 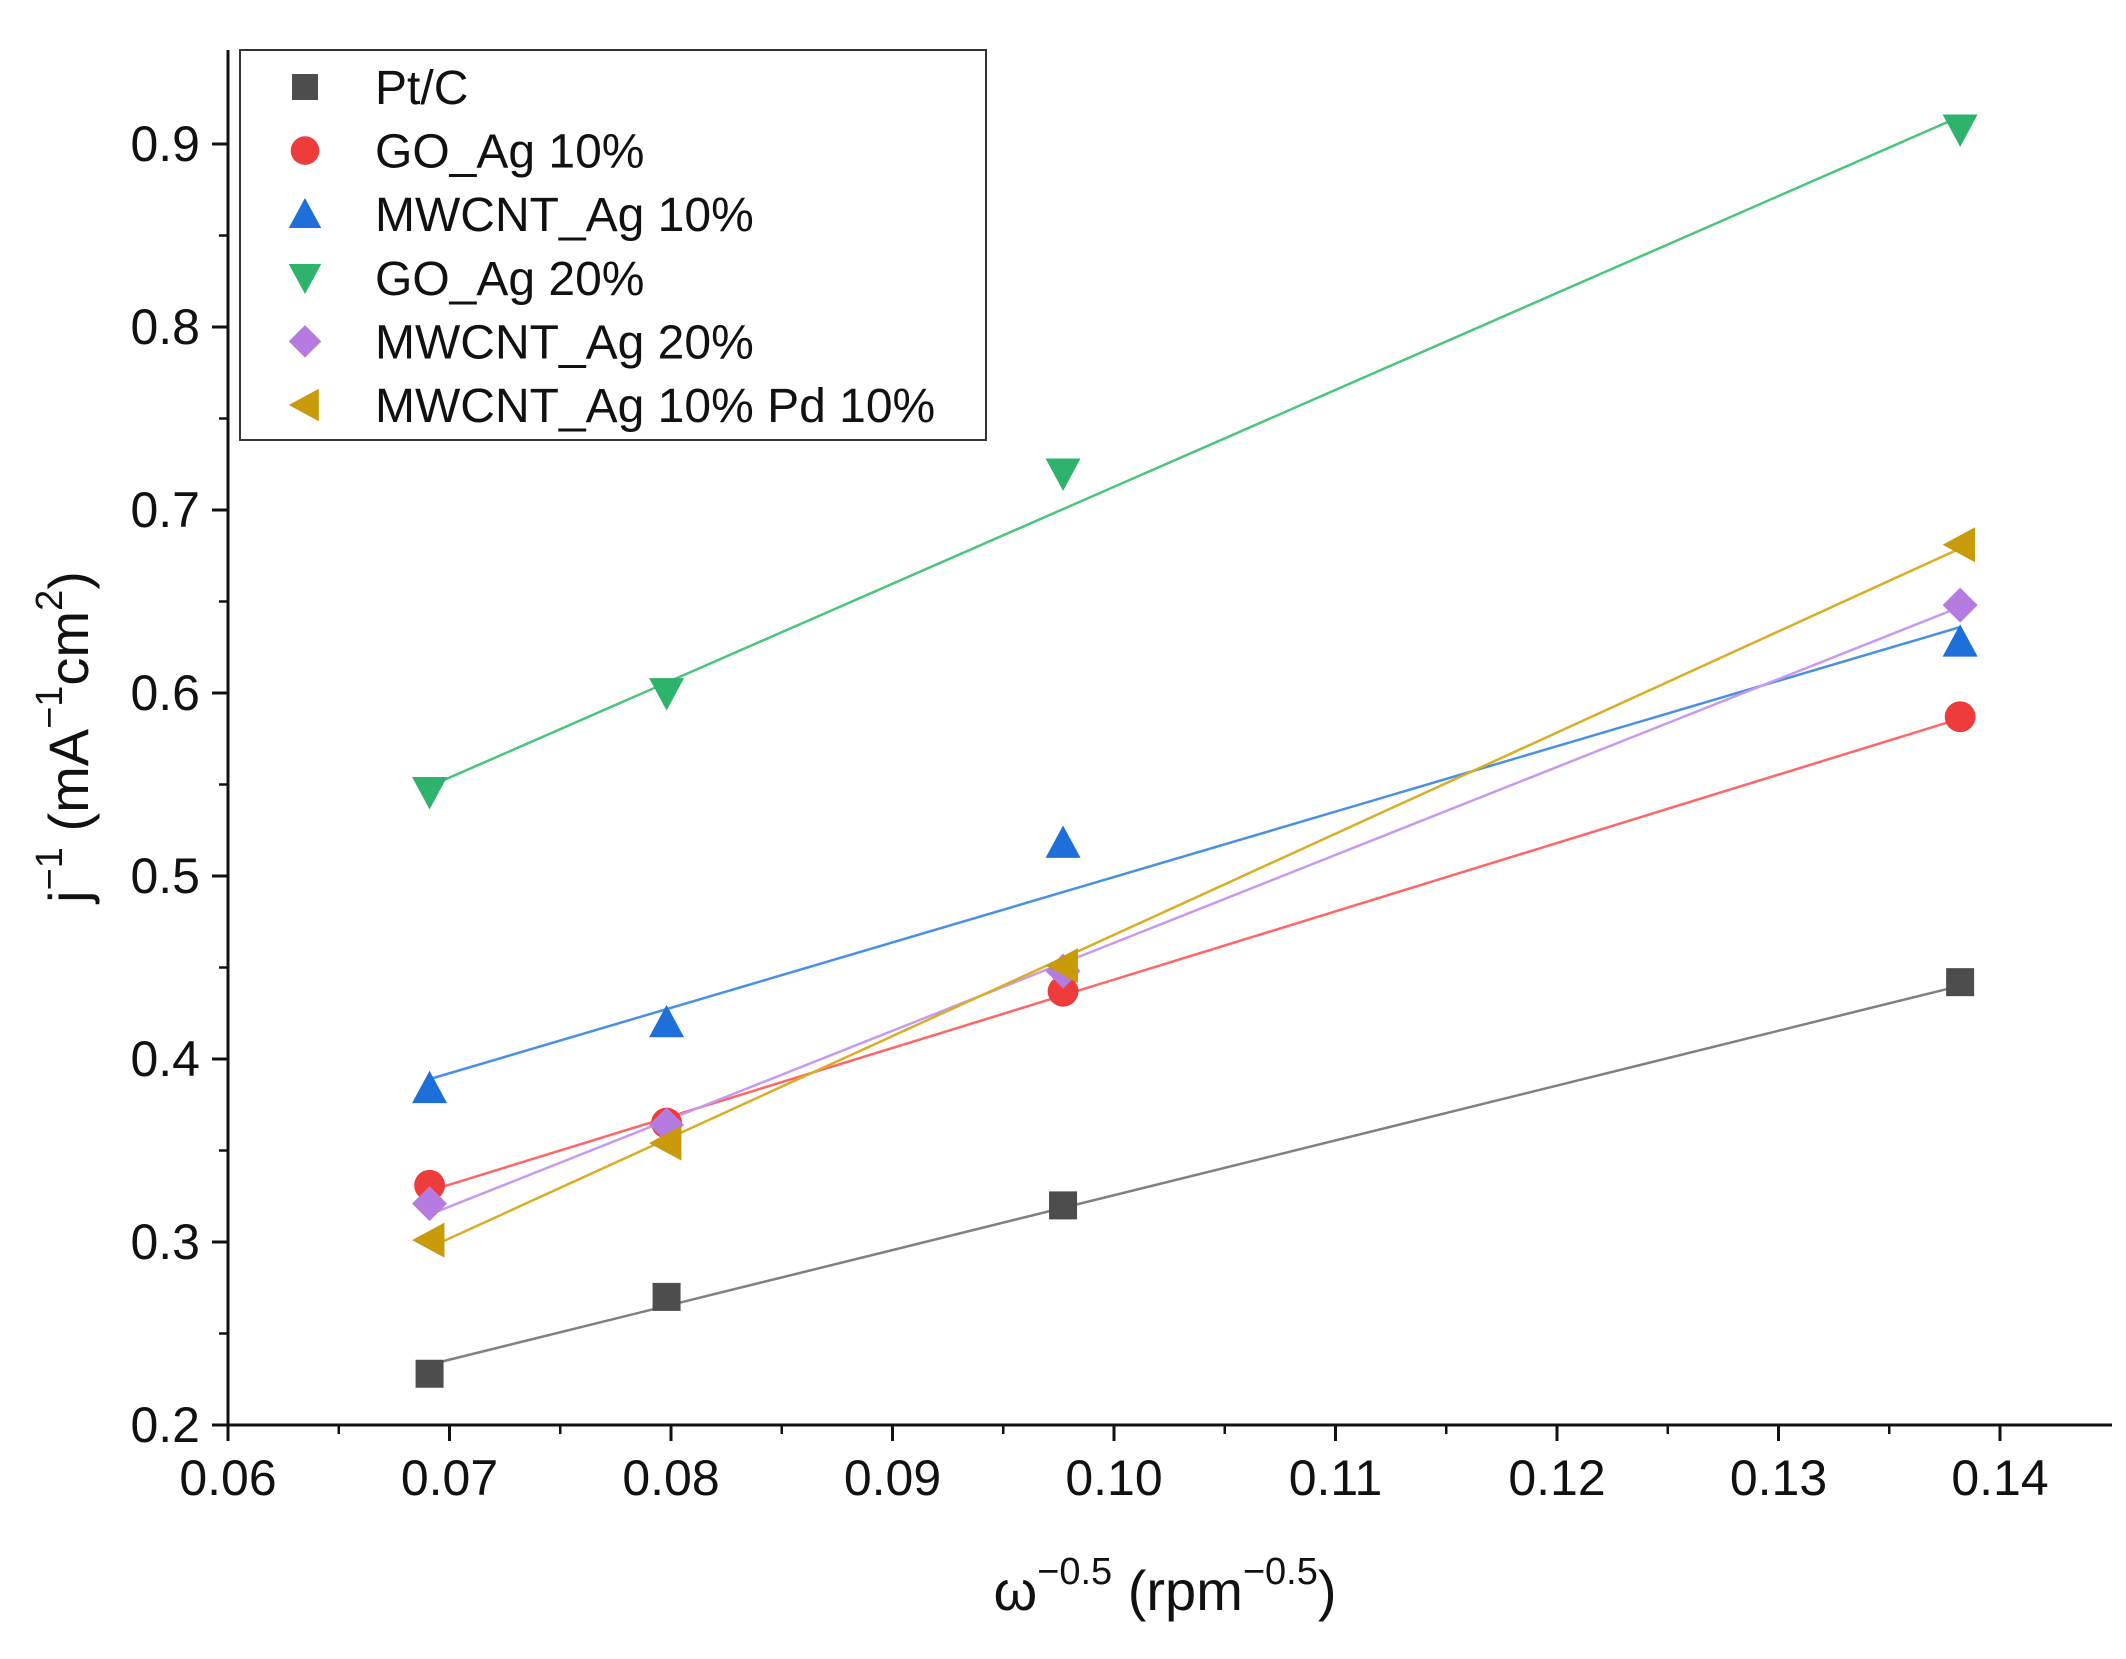 What do you see at coordinates (655, 406) in the screenshot?
I see `legend-label: MWCNT_Ag 10% Pd 10%` at bounding box center [655, 406].